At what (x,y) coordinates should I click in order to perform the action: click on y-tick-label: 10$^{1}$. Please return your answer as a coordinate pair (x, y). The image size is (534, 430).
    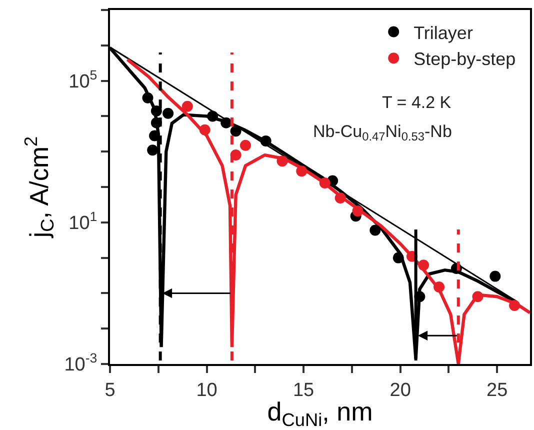
    Looking at the image, I should click on (83, 221).